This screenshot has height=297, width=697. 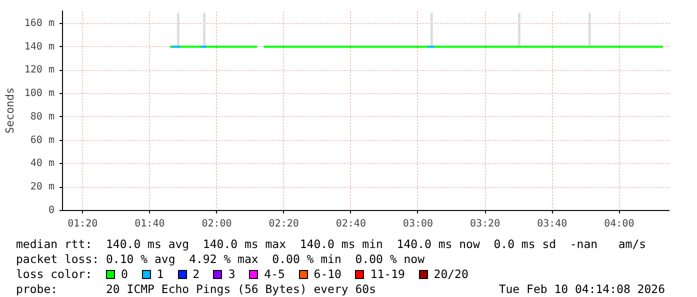 What do you see at coordinates (9, 110) in the screenshot?
I see `y-axis-title: Seconds` at bounding box center [9, 110].